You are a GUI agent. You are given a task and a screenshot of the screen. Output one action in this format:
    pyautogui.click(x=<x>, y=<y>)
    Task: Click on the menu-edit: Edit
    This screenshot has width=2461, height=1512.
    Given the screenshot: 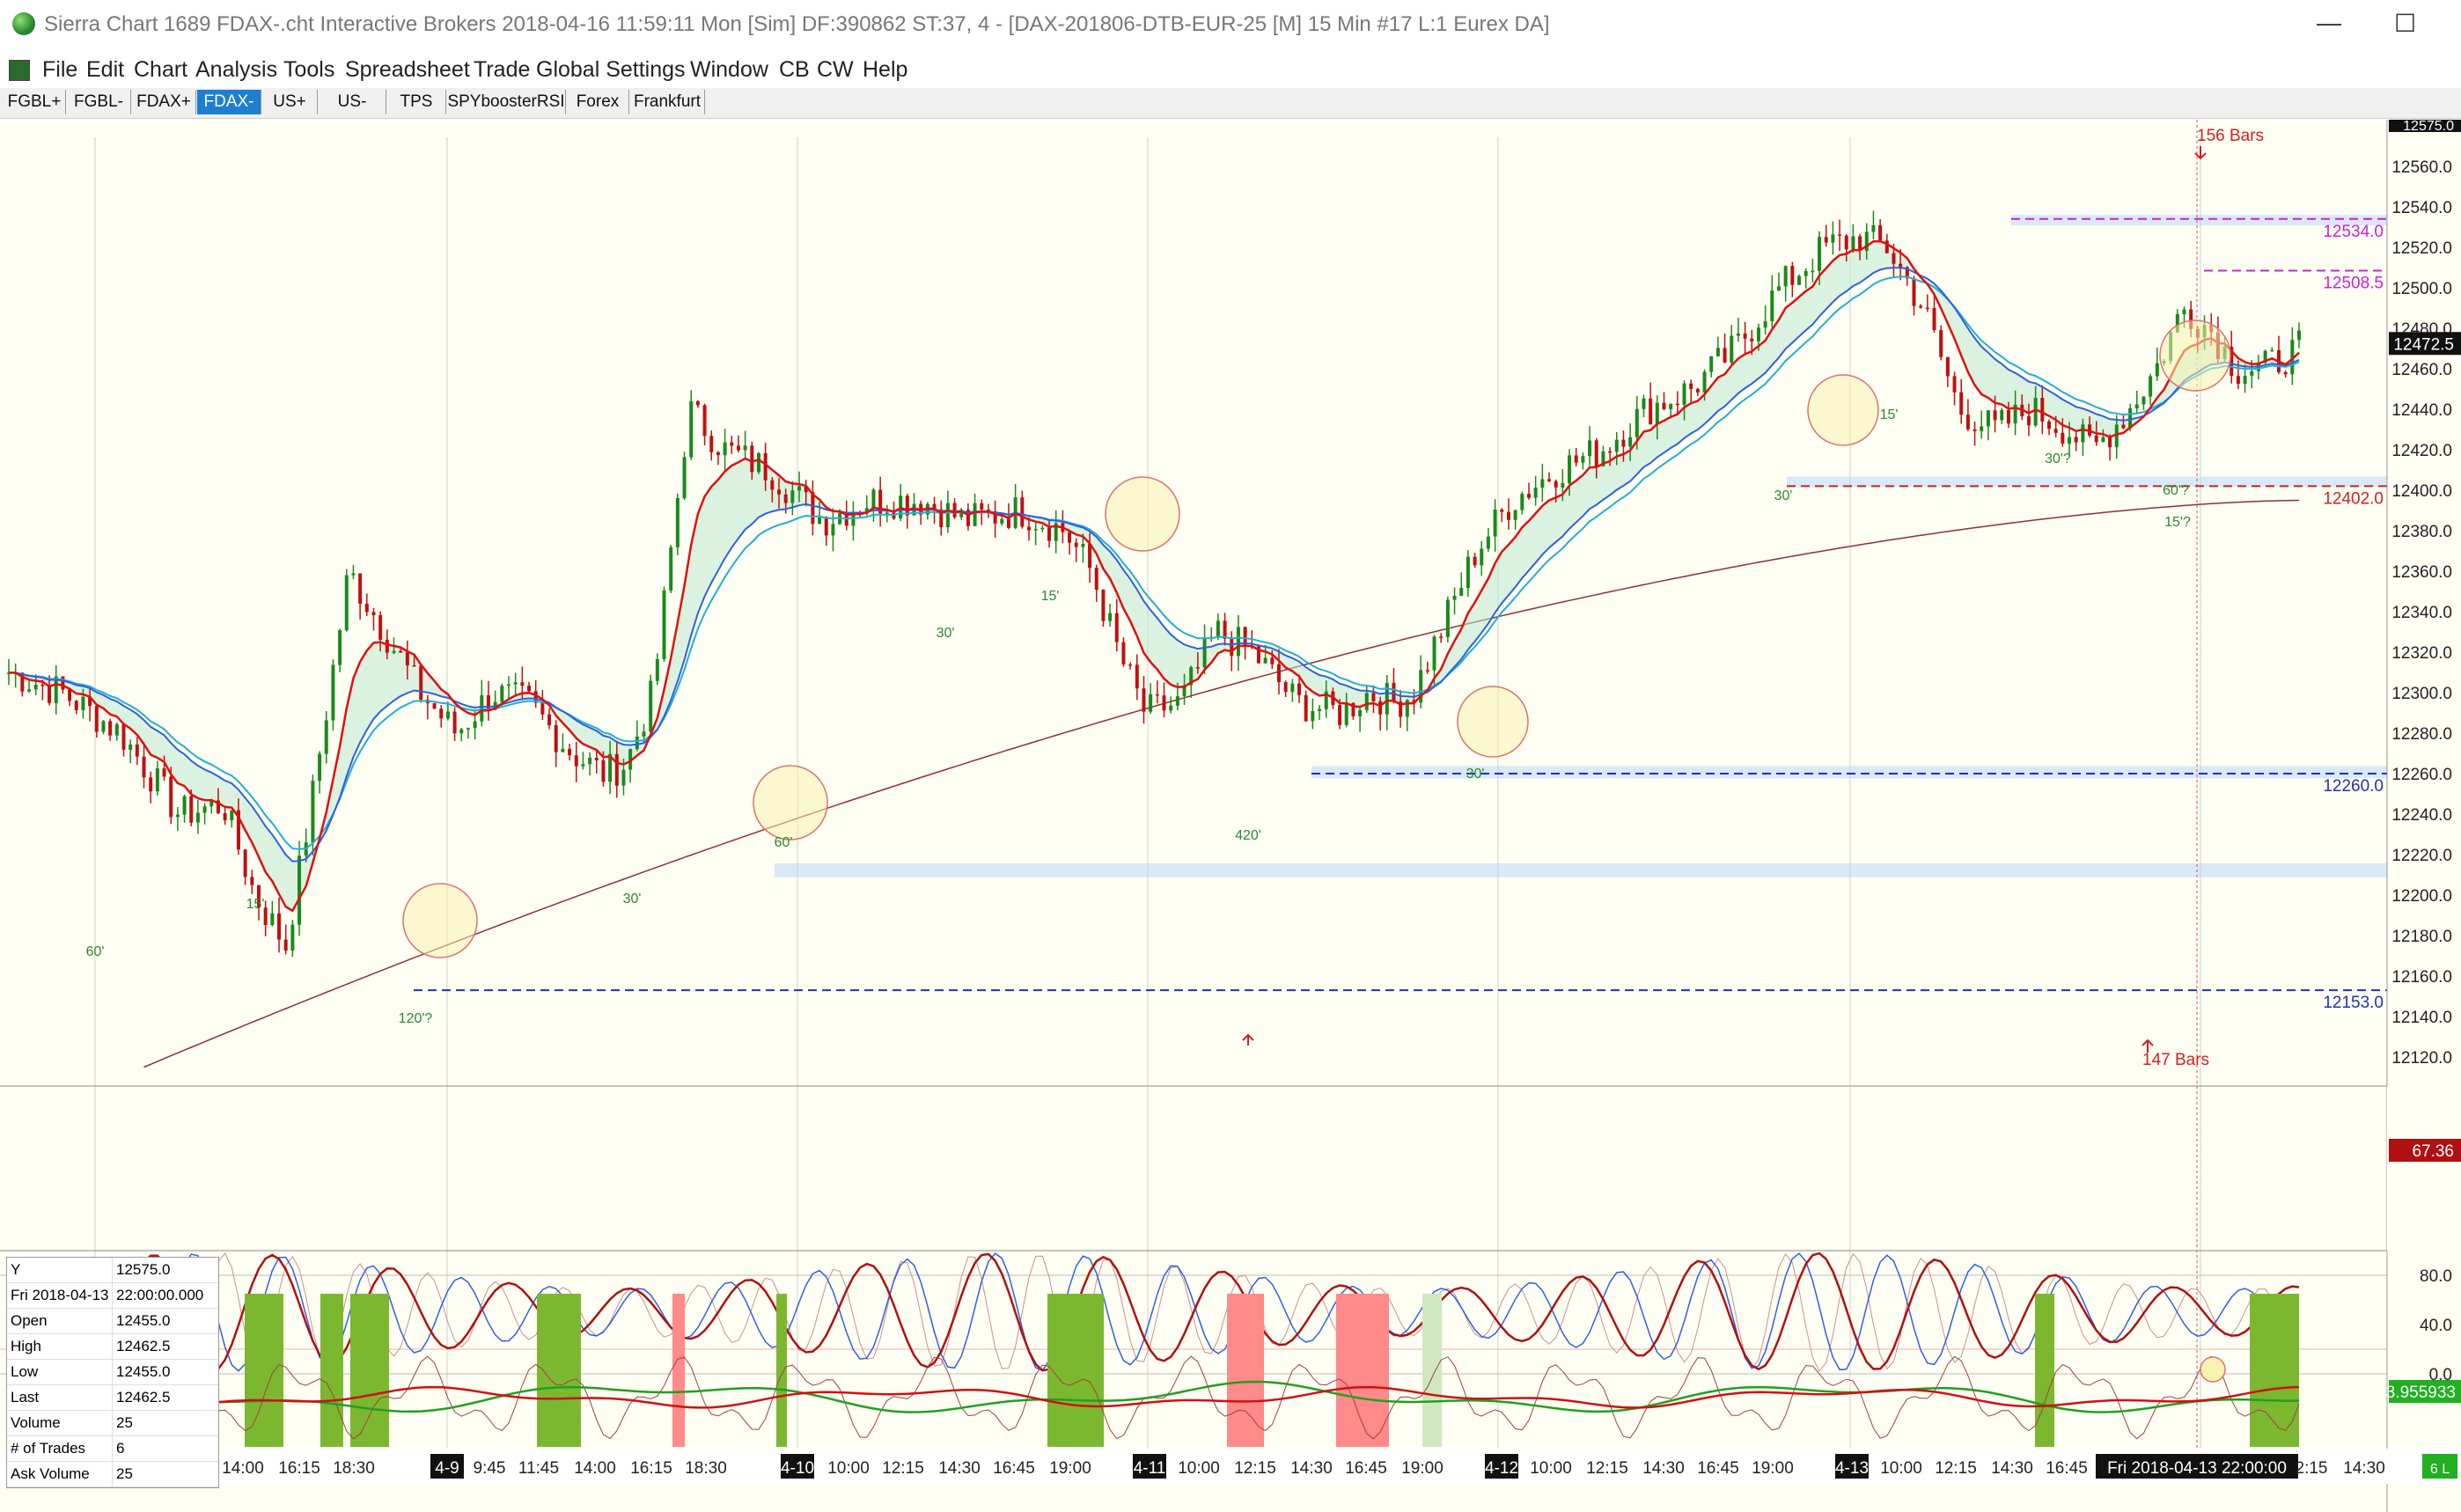 What is the action you would take?
    pyautogui.click(x=105, y=69)
    